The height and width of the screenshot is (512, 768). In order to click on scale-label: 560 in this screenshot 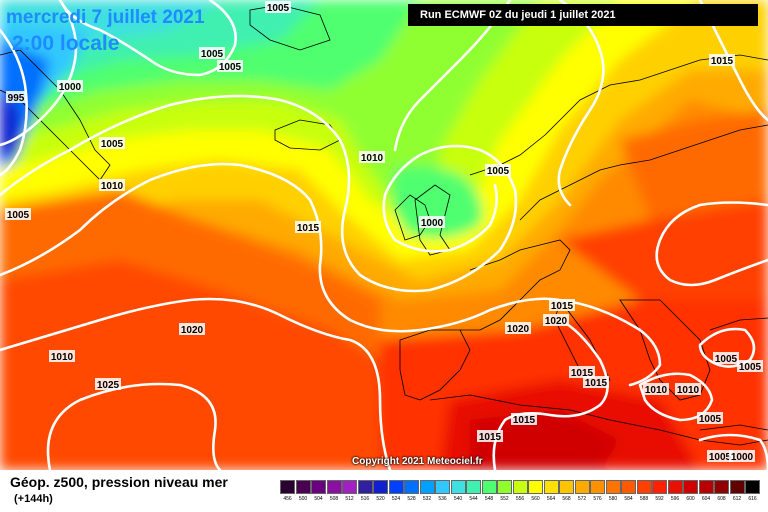, I will do `click(535, 499)`.